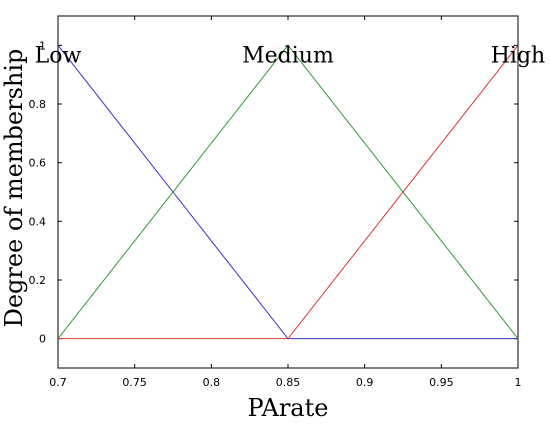 This screenshot has height=425, width=550. What do you see at coordinates (441, 382) in the screenshot?
I see `x-tick-label: 0.95` at bounding box center [441, 382].